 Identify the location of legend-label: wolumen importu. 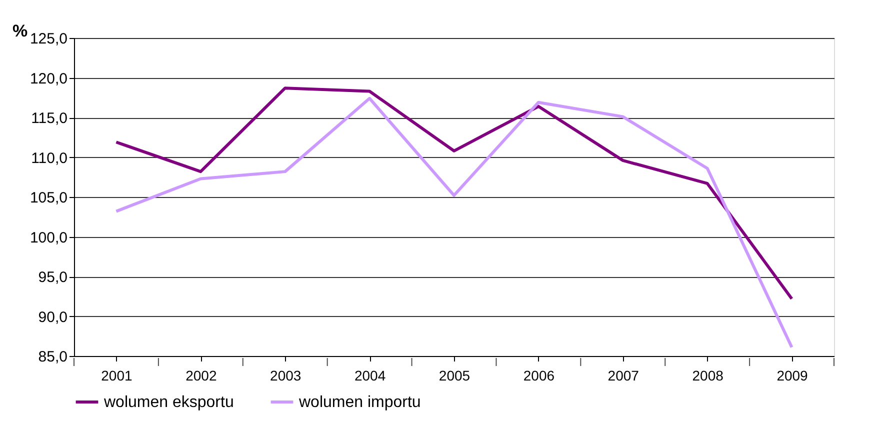
(359, 402).